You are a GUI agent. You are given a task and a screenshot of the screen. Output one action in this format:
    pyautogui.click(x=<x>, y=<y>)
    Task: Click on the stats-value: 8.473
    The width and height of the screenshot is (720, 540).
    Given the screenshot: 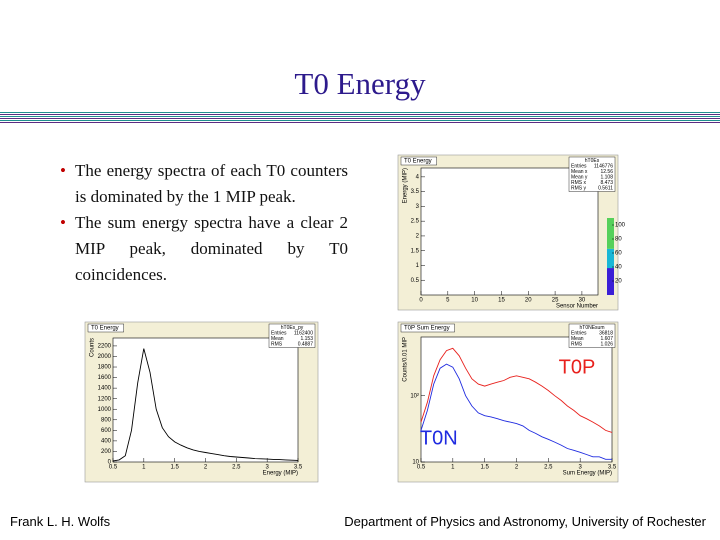 What is the action you would take?
    pyautogui.click(x=606, y=183)
    